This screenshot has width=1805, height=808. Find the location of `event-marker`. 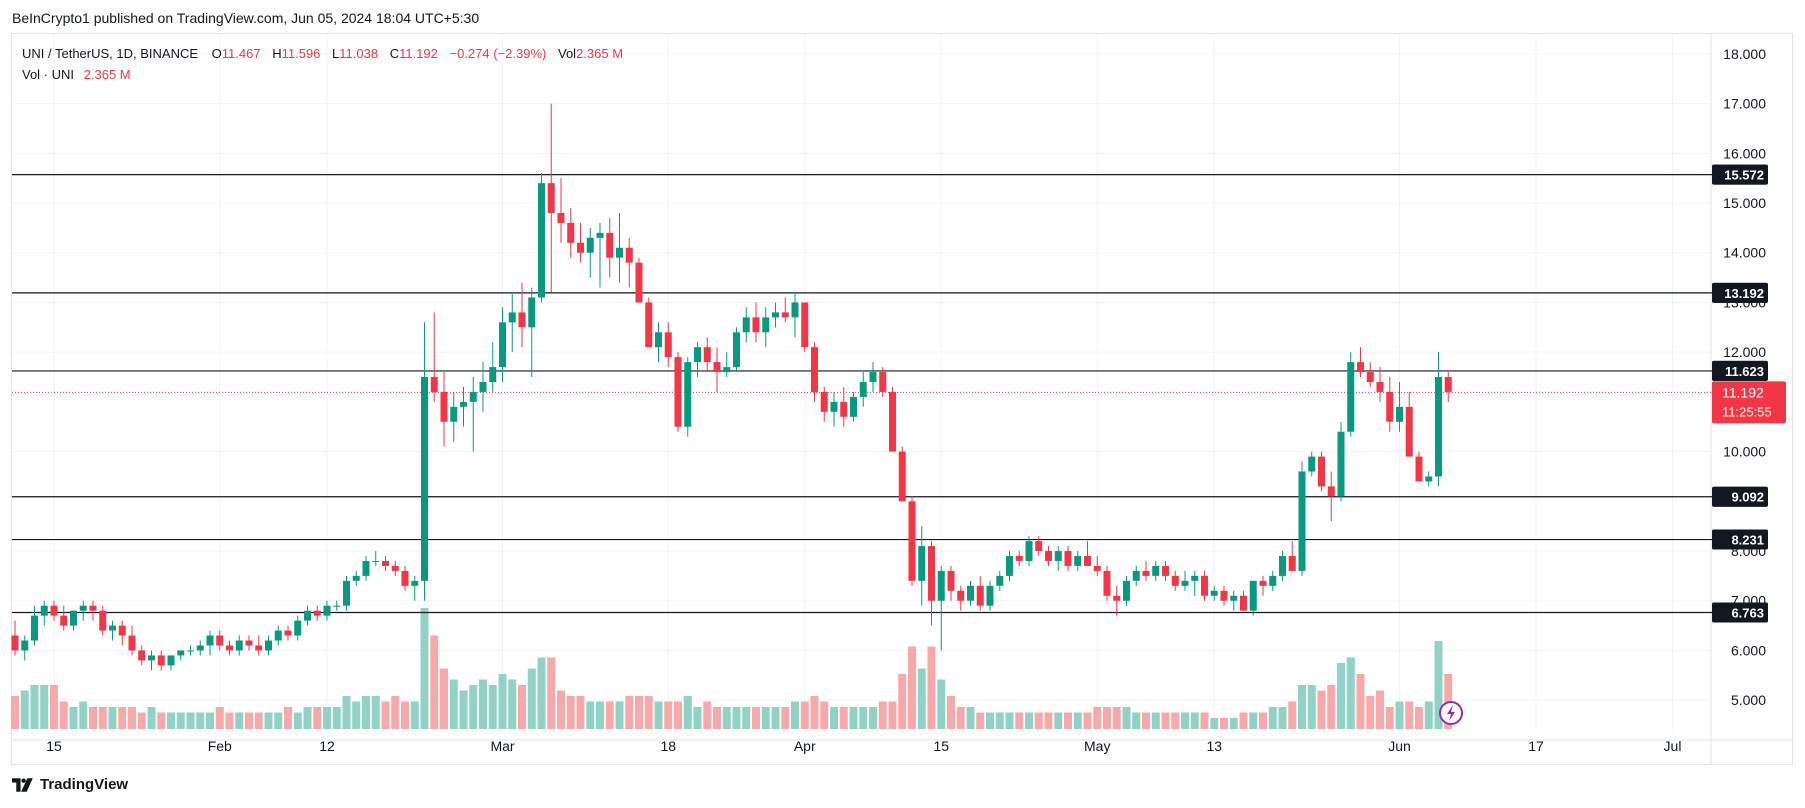

event-marker is located at coordinates (1451, 713).